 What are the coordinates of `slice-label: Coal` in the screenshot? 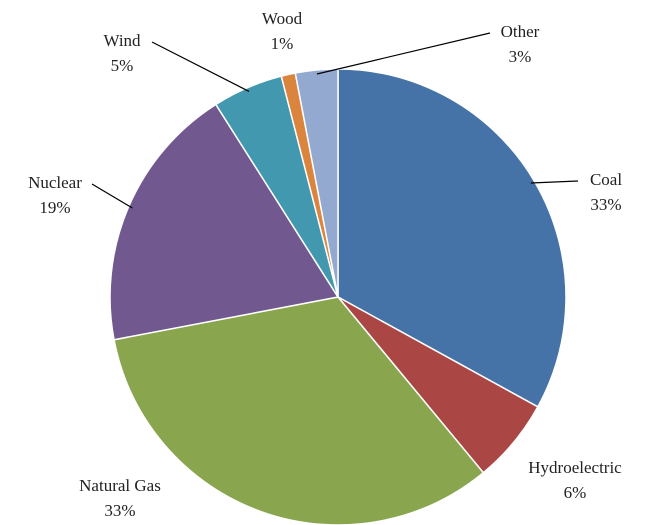 It's located at (606, 179).